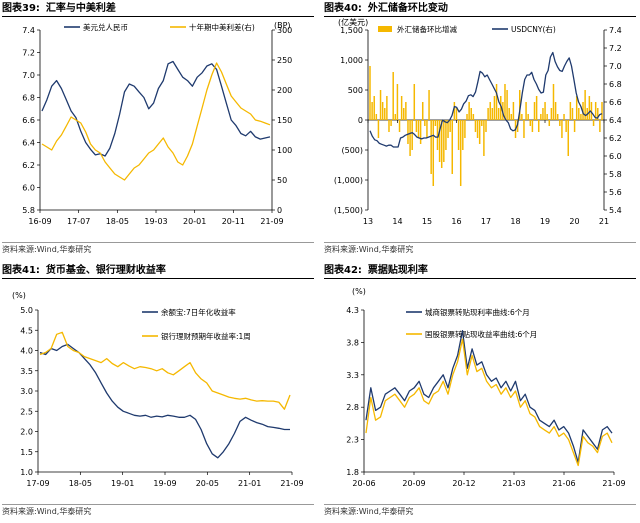  What do you see at coordinates (207, 483) in the screenshot?
I see `x-tick-label: 20-05` at bounding box center [207, 483].